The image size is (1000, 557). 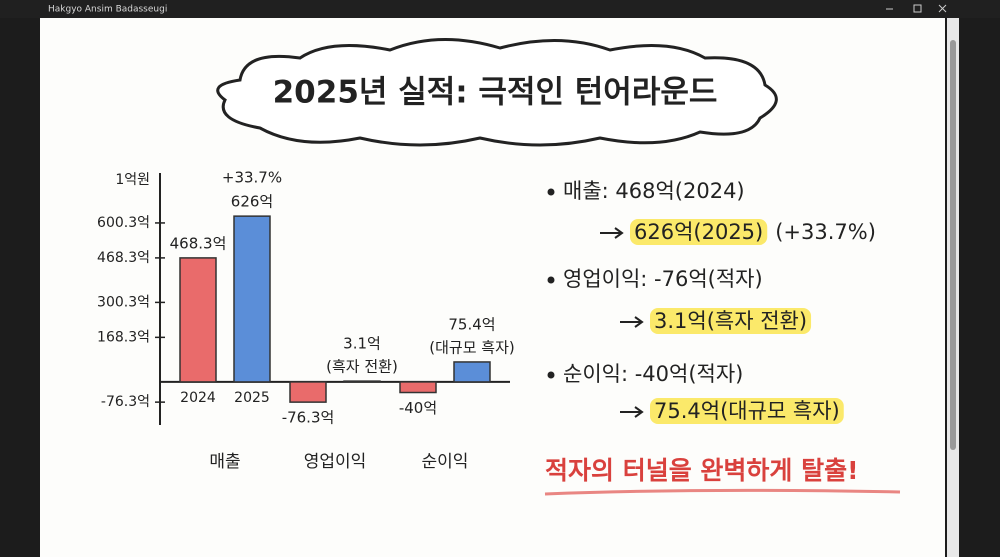 I want to click on value-label: -40억, so click(x=418, y=408).